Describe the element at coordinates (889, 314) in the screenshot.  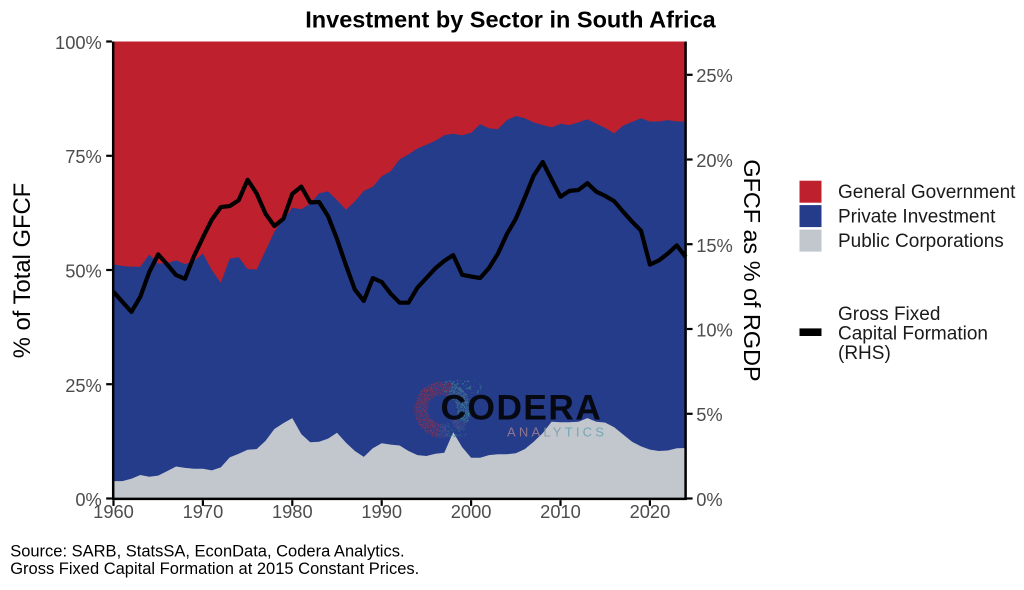
I see `svg-text: Gross Fixed` at that location.